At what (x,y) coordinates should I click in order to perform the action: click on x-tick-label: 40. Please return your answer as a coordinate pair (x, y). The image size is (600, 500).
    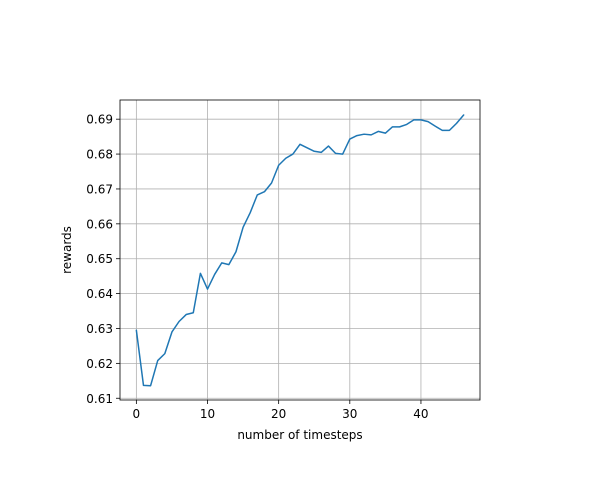
    Looking at the image, I should click on (420, 414).